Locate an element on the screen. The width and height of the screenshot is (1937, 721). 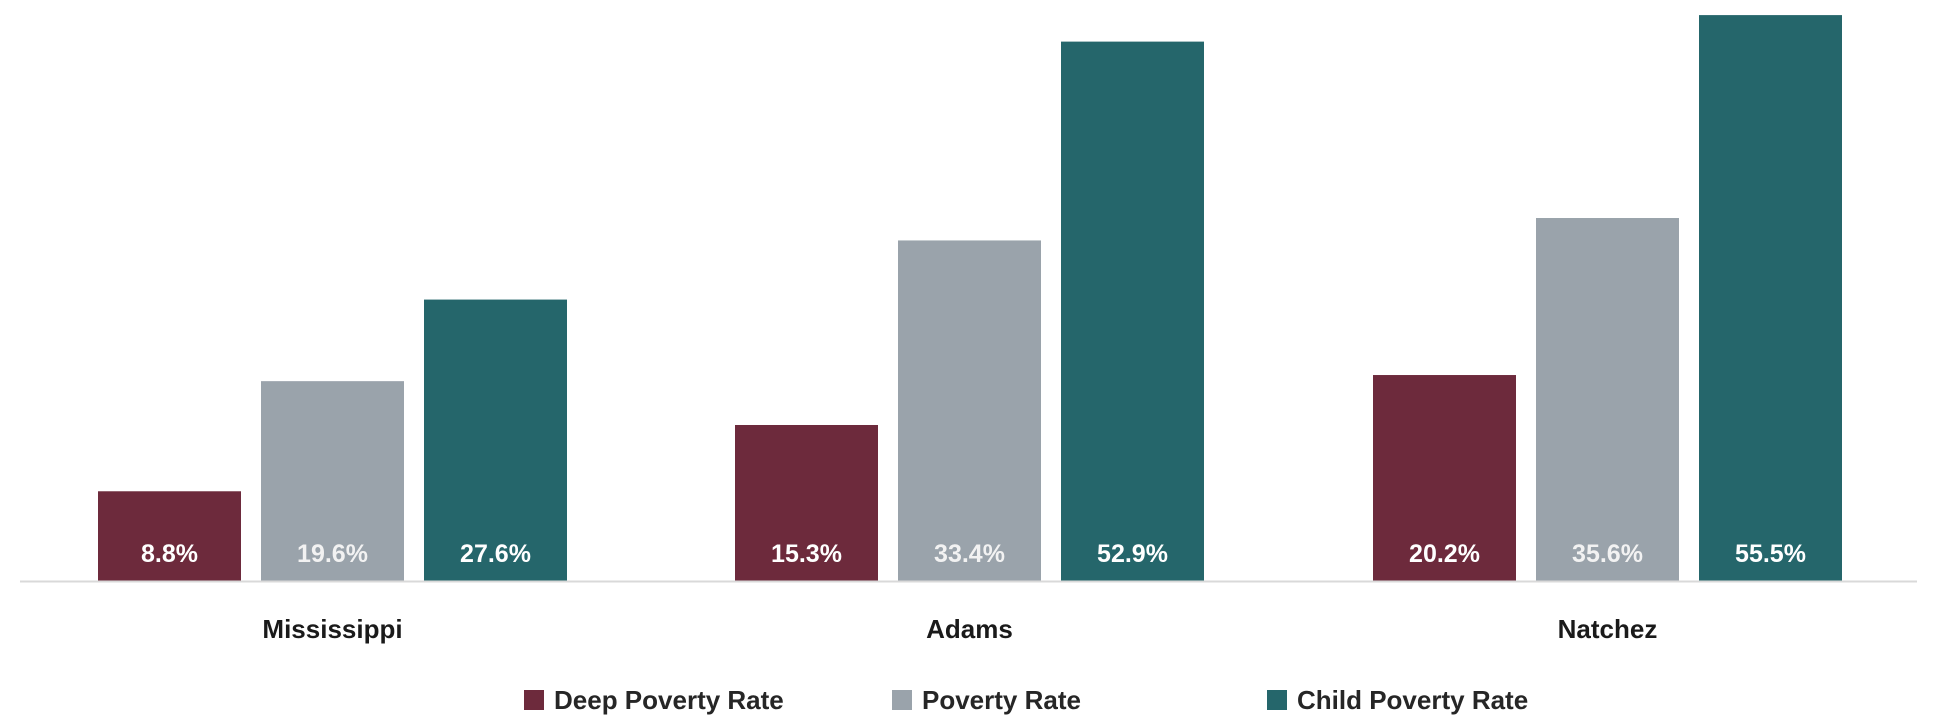
bar-value-label: 33.4% is located at coordinates (969, 554).